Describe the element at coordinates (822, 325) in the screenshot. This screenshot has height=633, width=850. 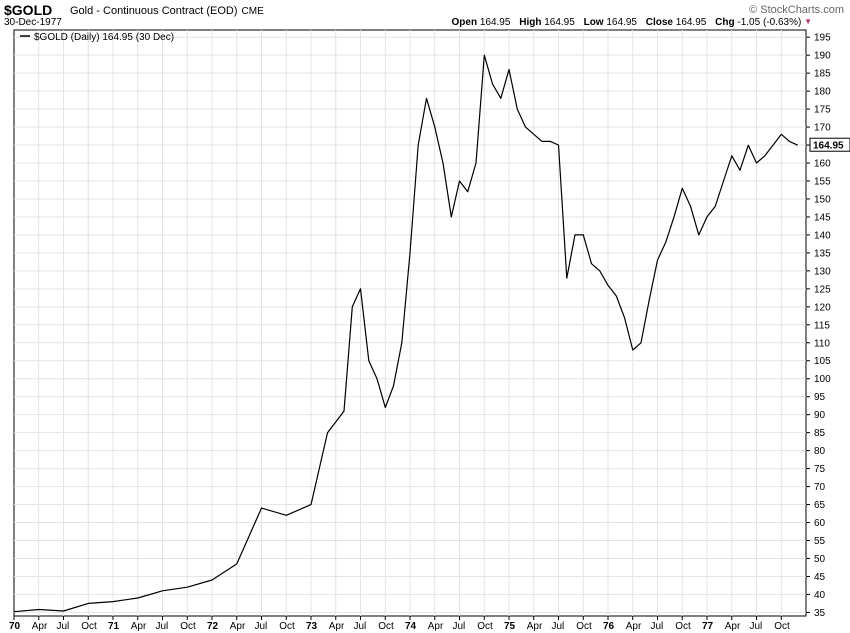
I see `y-tick-label: 115` at that location.